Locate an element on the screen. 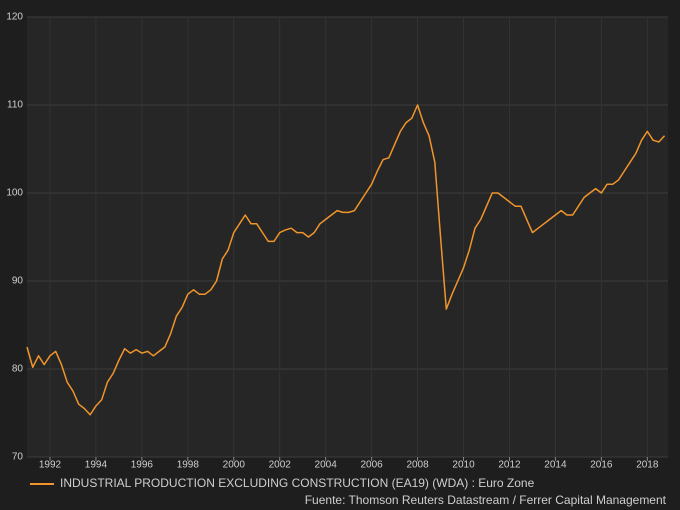  x-tick-label: 2016 is located at coordinates (601, 465).